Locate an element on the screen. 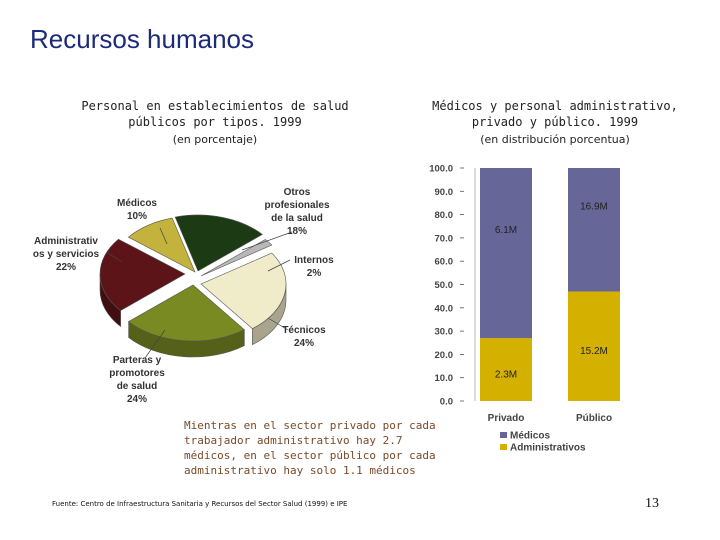  page-number: 13 is located at coordinates (652, 503).